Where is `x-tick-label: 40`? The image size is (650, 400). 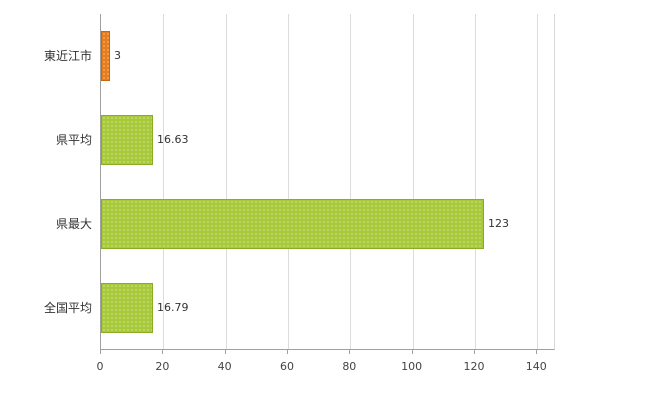
x-tick-label: 40 is located at coordinates (224, 366).